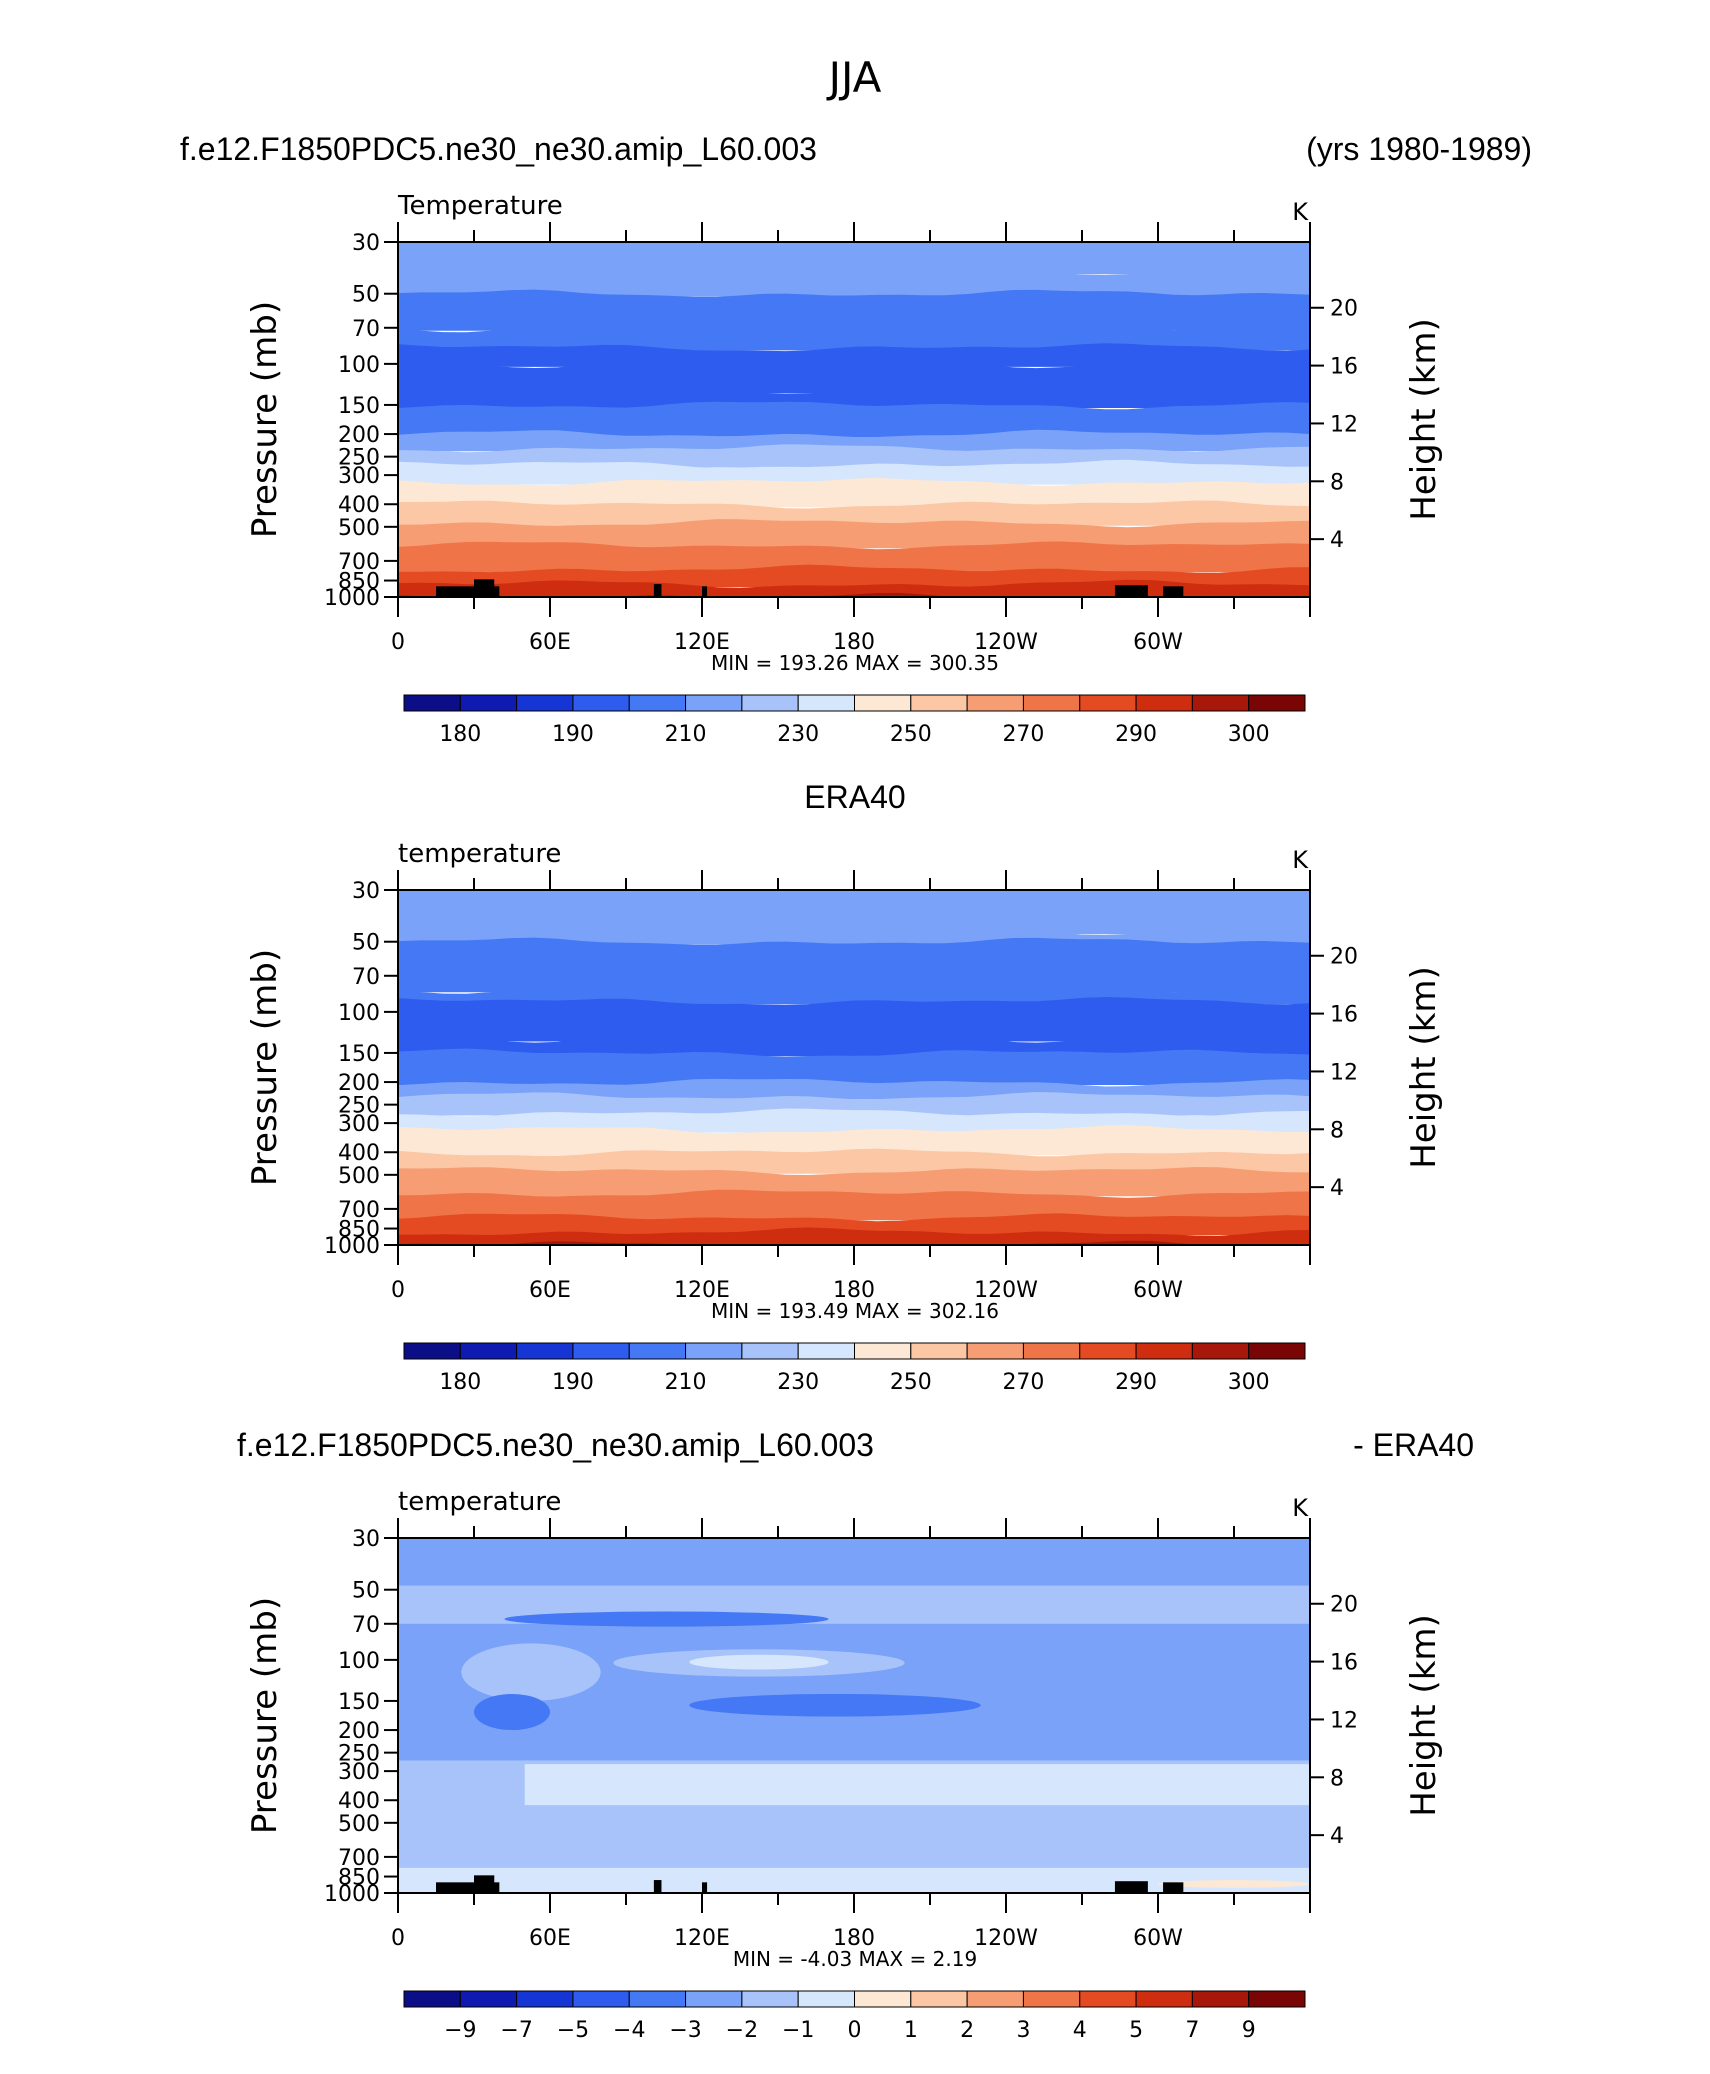  What do you see at coordinates (686, 1382) in the screenshot?
I see `colorbar-label: 210` at bounding box center [686, 1382].